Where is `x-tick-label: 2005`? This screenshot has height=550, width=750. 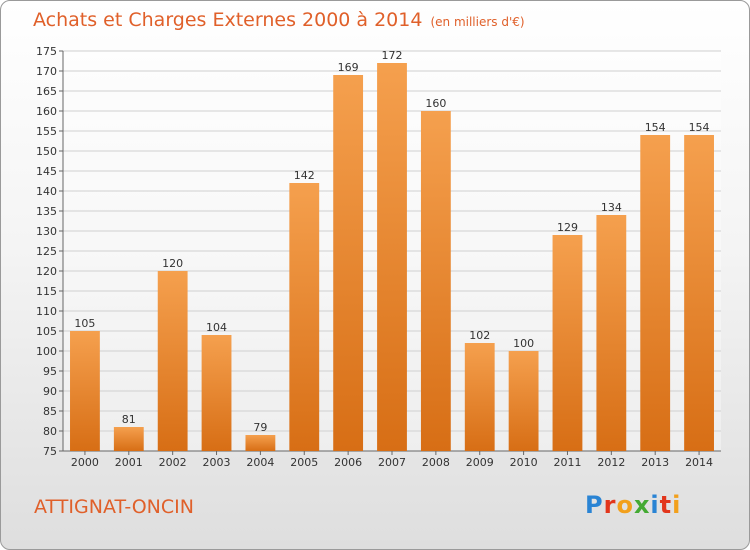 x-tick-label: 2005 is located at coordinates (304, 462).